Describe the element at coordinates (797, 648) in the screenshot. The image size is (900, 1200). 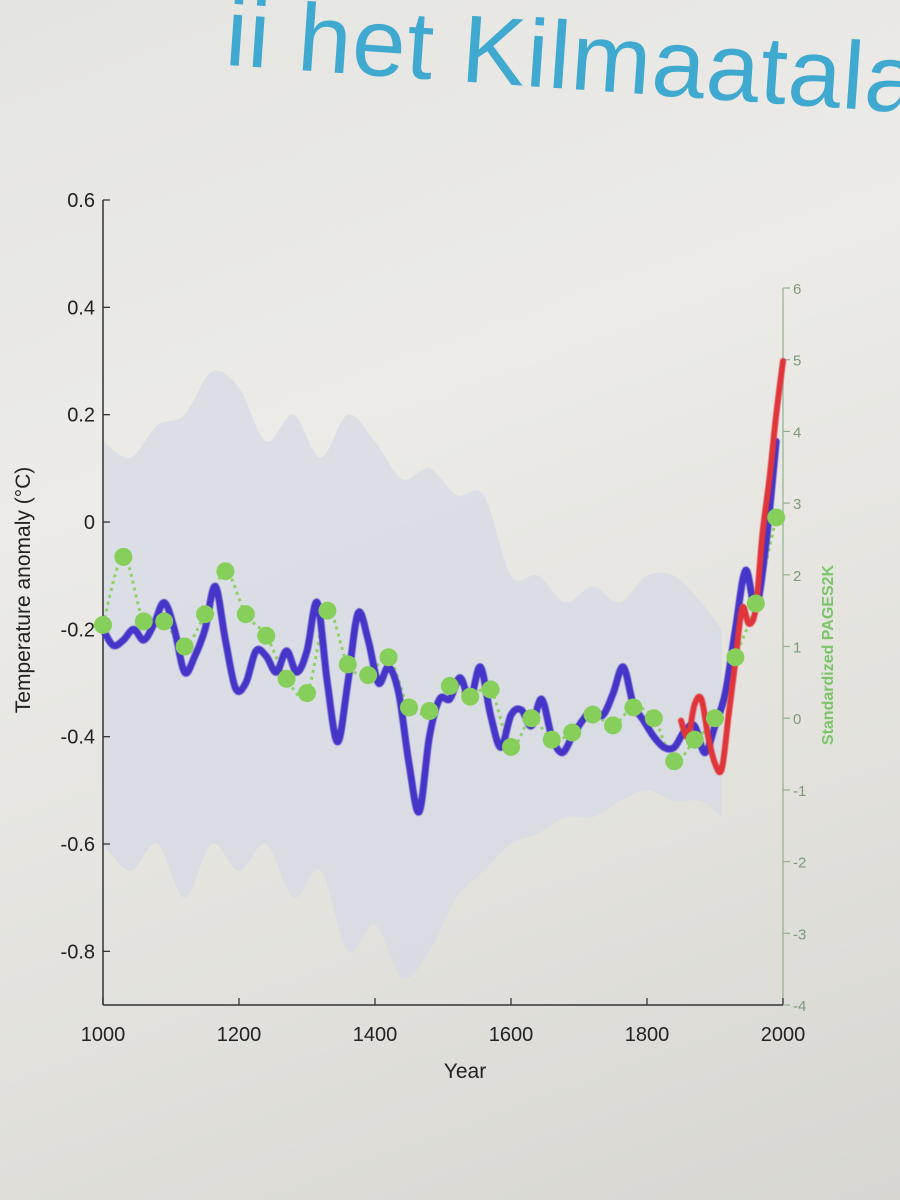
I see `y-right-tick-label: 1` at that location.